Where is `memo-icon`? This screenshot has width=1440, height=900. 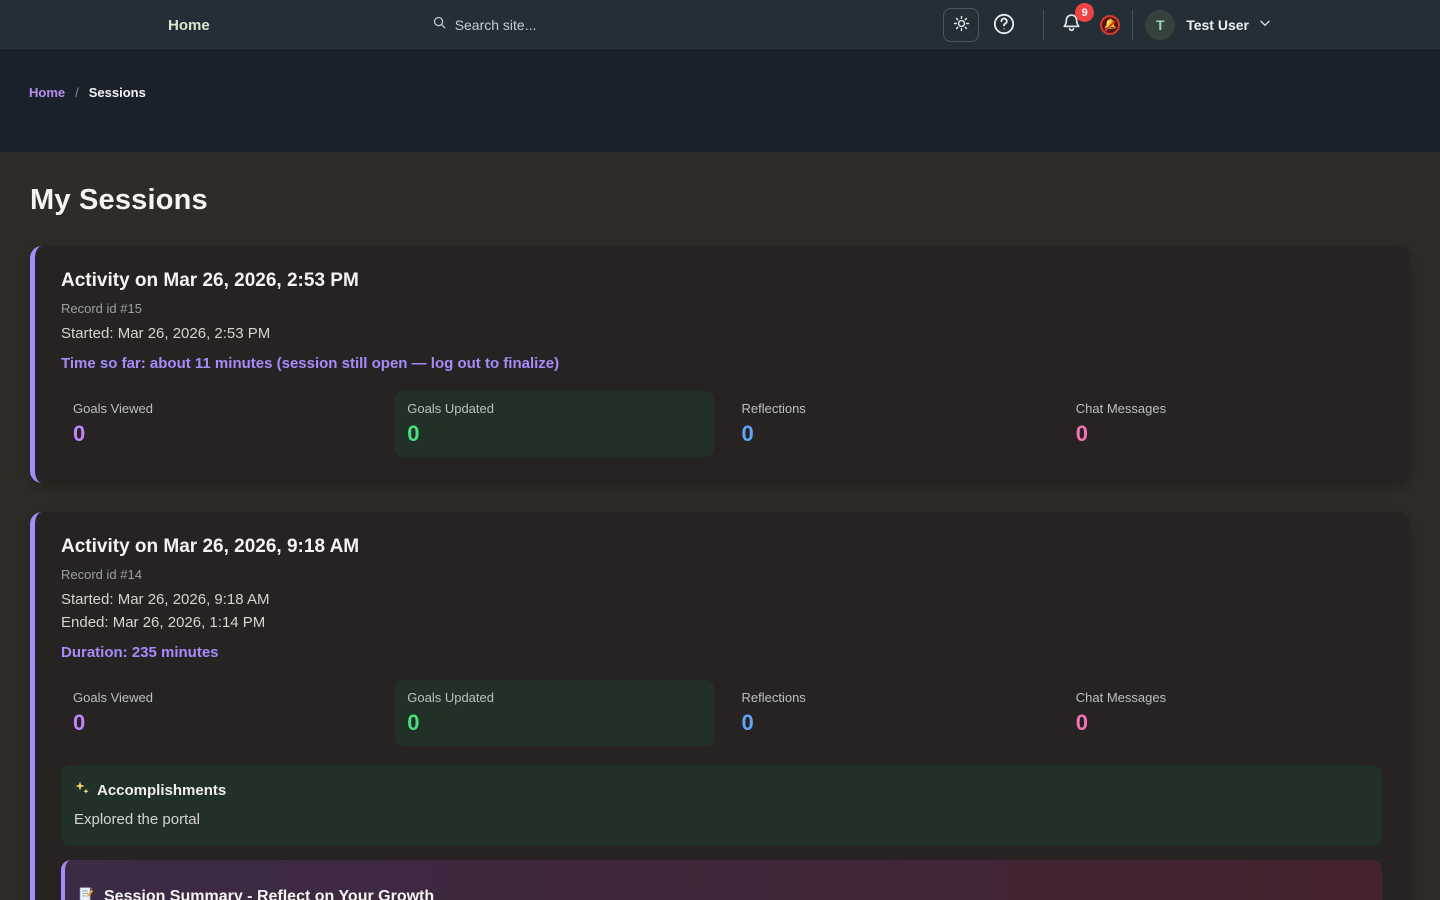
memo-icon is located at coordinates (86, 893).